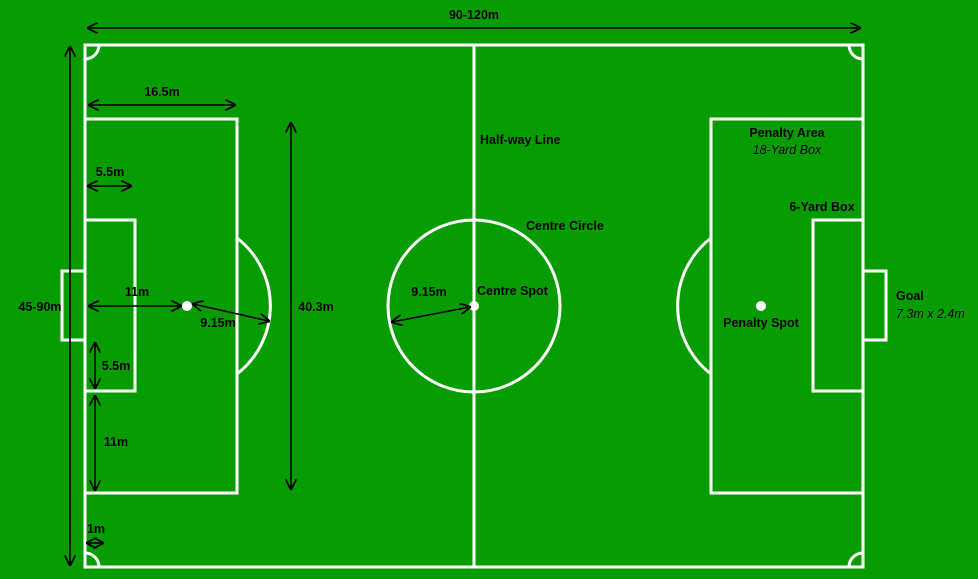  I want to click on centre-spot, so click(474, 306).